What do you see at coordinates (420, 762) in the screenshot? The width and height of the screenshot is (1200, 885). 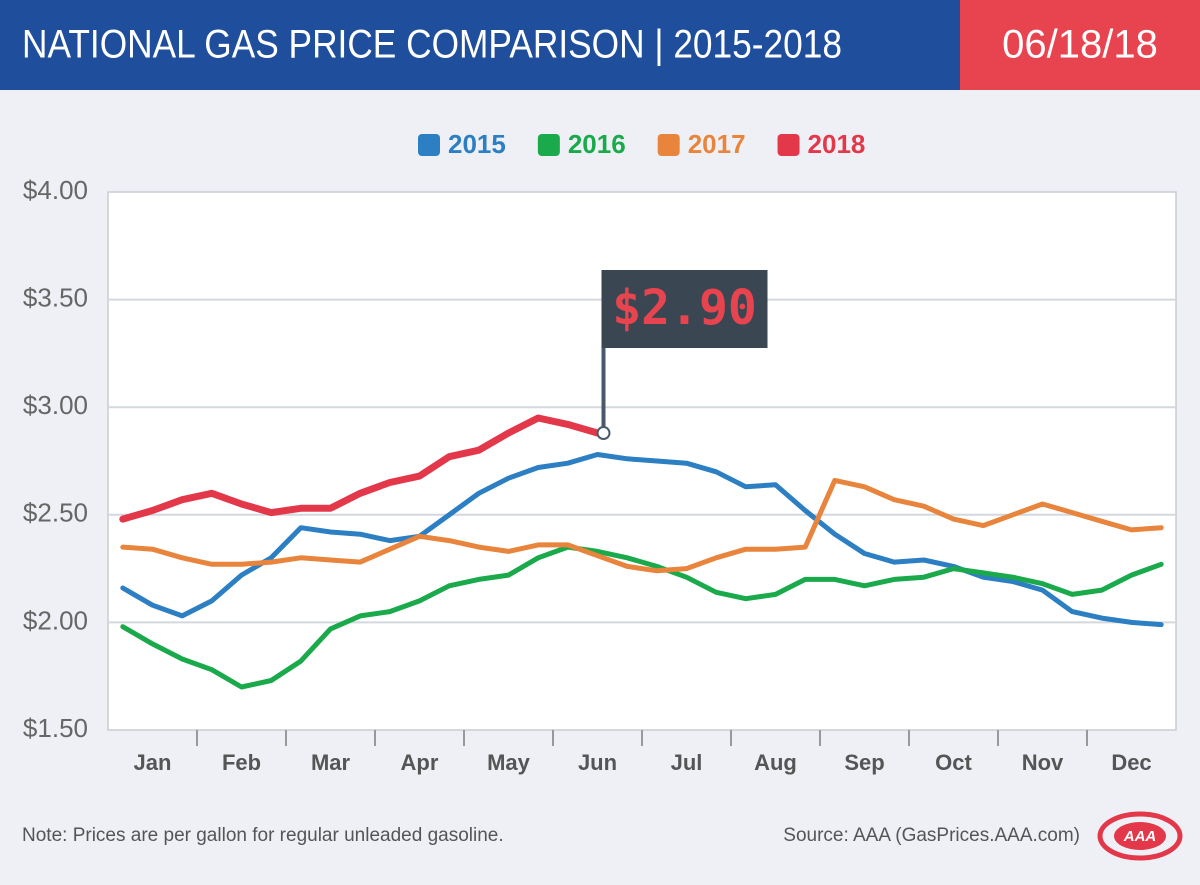 I see `x-tick-label: Apr` at bounding box center [420, 762].